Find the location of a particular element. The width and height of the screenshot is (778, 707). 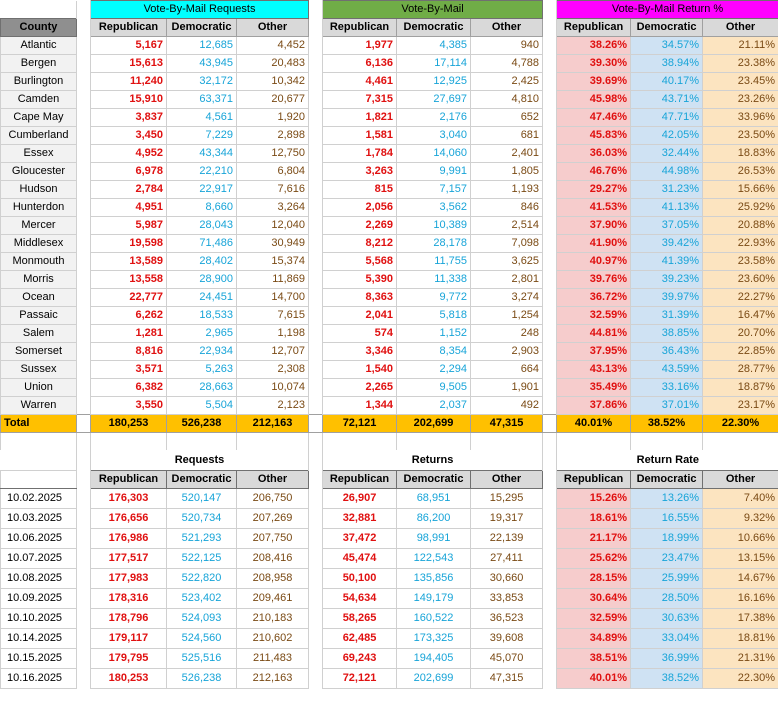

daily-req-oth: 210,183 is located at coordinates (272, 618).